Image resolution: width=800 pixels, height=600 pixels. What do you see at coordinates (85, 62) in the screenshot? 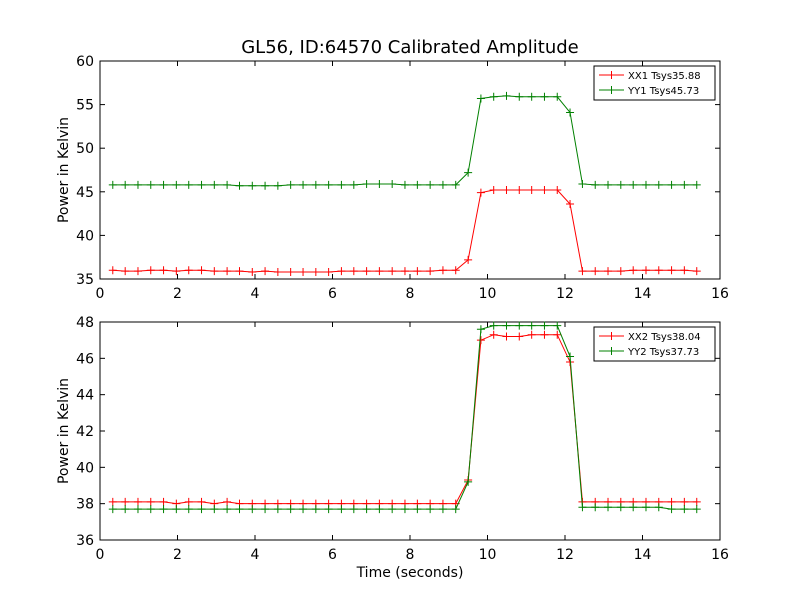
I see `y-tick-label: 60` at bounding box center [85, 62].